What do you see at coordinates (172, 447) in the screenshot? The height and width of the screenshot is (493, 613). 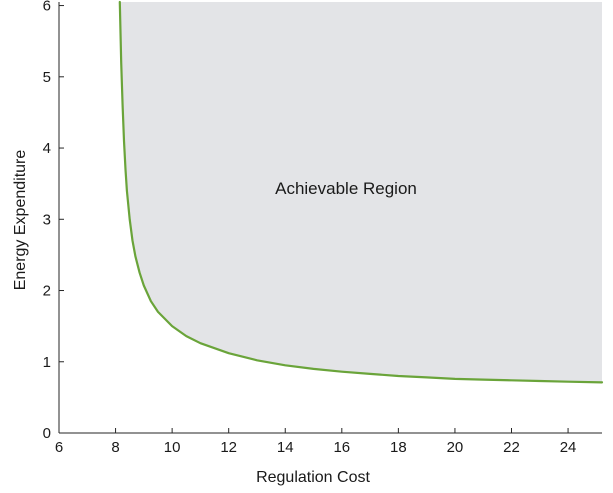 I see `x-tick-label: 10` at bounding box center [172, 447].